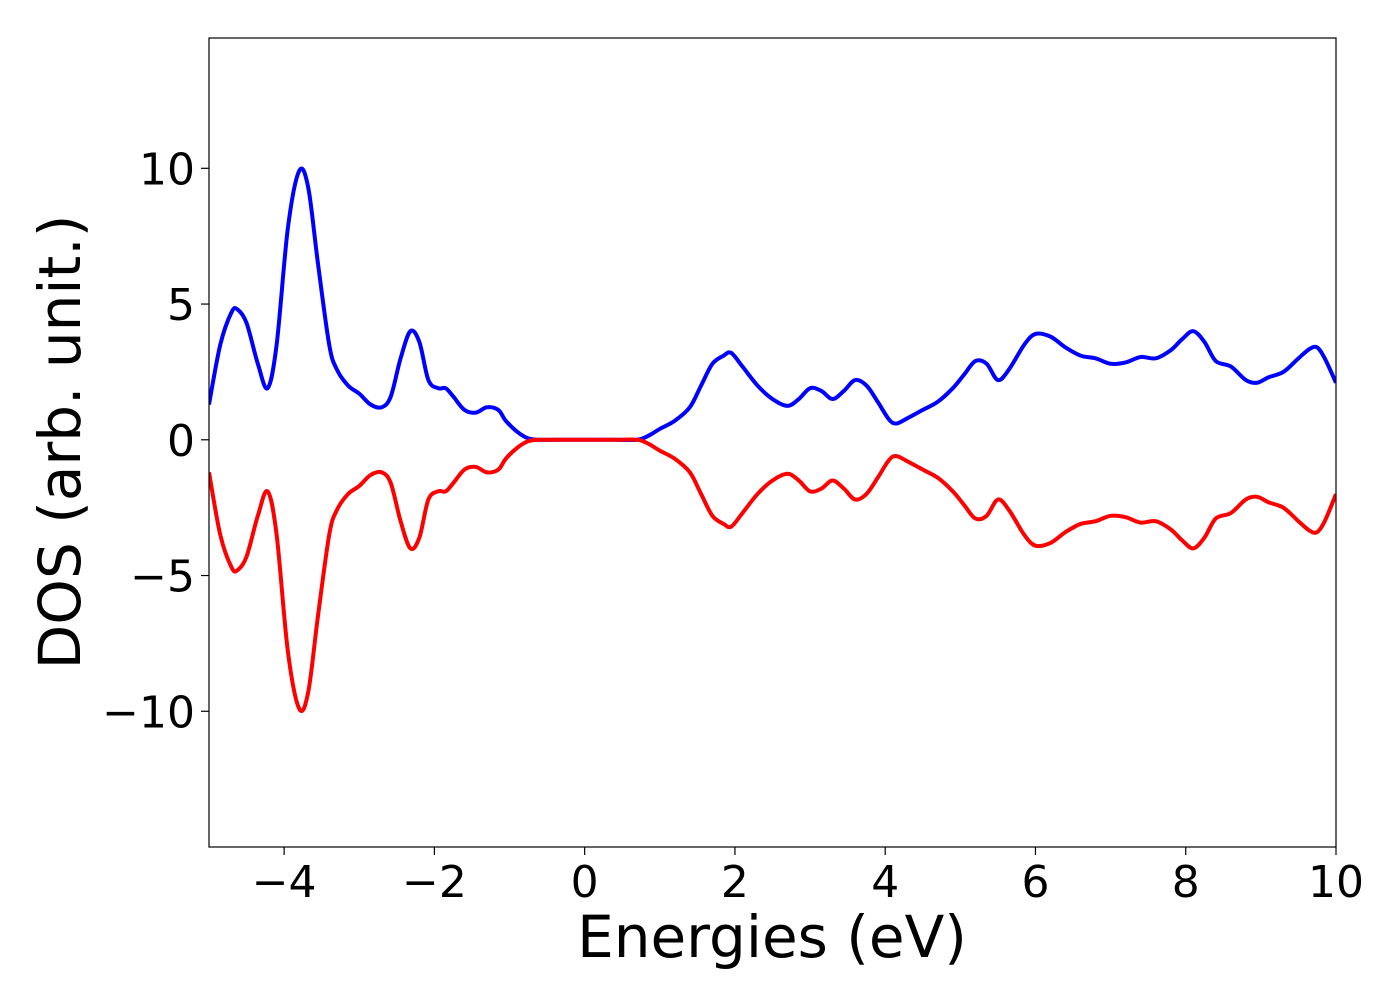  What do you see at coordinates (167, 169) in the screenshot?
I see `y-tick-label: 10` at bounding box center [167, 169].